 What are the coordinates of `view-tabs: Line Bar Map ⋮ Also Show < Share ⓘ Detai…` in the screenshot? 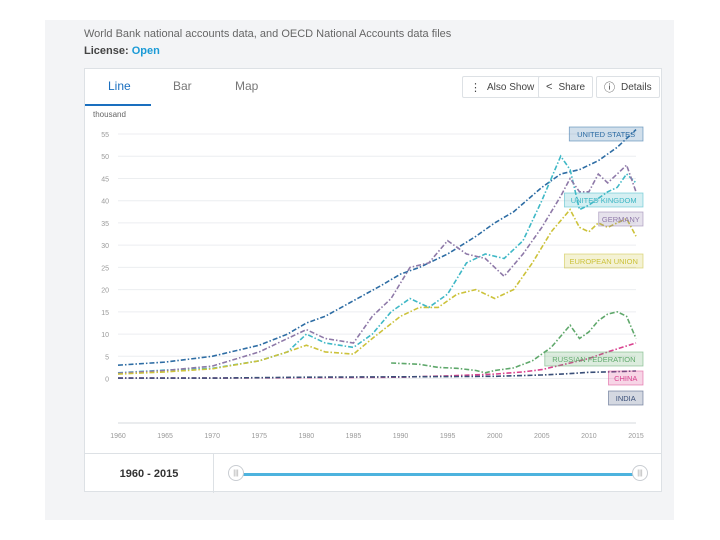 It's located at (373, 87).